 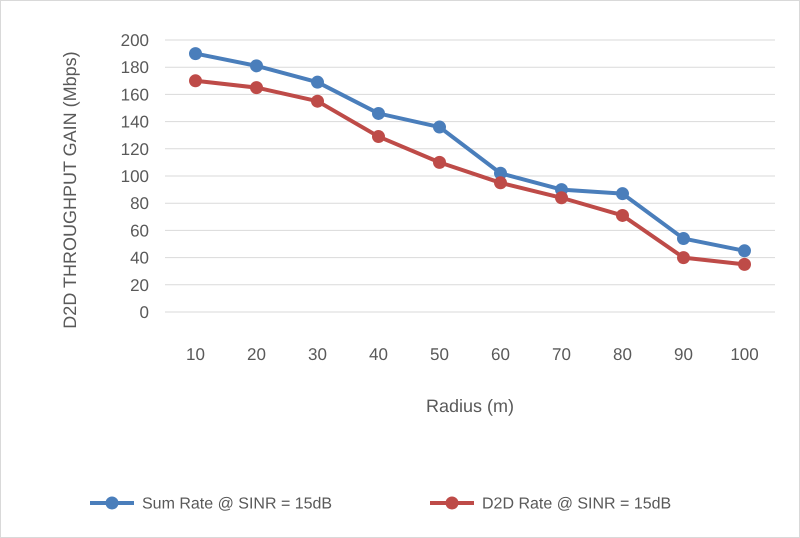 What do you see at coordinates (470, 406) in the screenshot?
I see `x-axis-title: Radius (m)` at bounding box center [470, 406].